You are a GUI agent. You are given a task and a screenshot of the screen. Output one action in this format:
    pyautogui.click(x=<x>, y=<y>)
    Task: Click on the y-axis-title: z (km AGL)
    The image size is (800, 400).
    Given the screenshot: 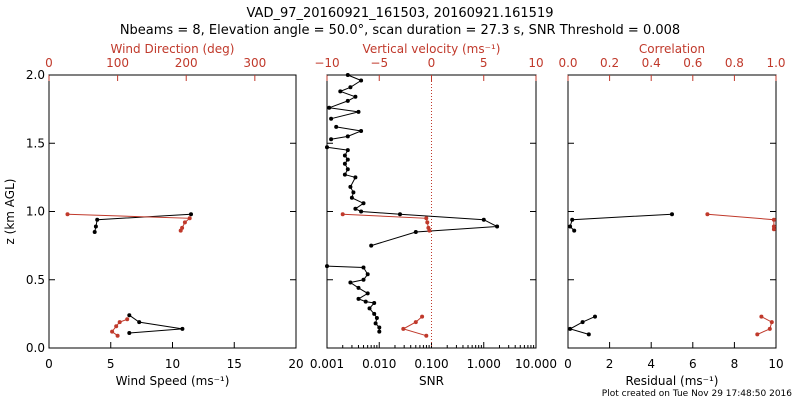 What is the action you would take?
    pyautogui.click(x=10, y=212)
    